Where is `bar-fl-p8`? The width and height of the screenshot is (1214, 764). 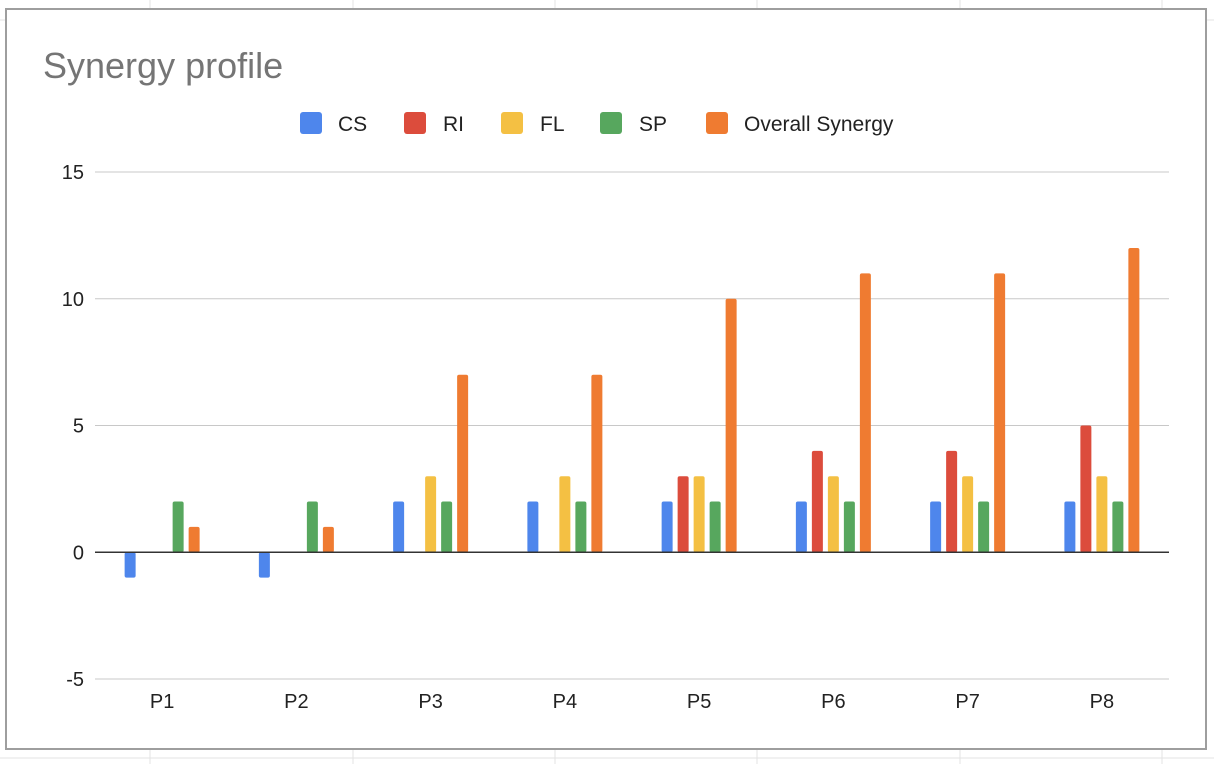
bar-fl-p8 is located at coordinates (1102, 514).